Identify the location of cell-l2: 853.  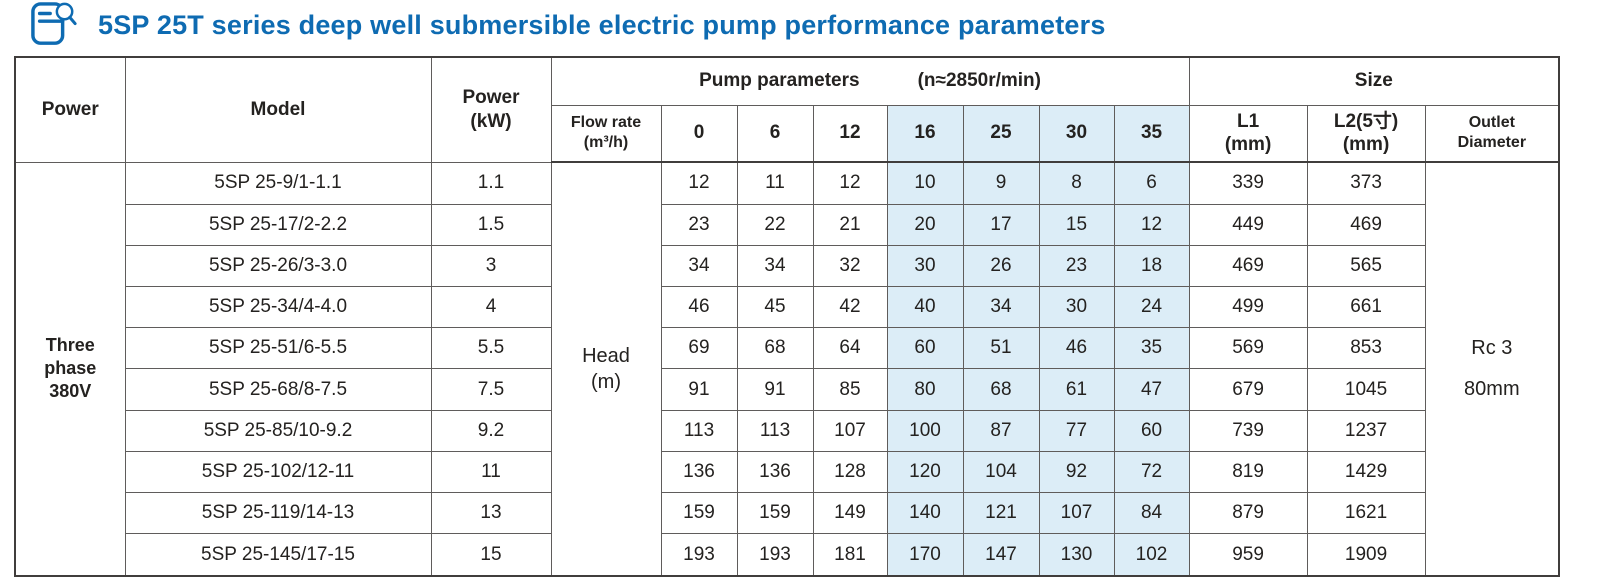
(1366, 348).